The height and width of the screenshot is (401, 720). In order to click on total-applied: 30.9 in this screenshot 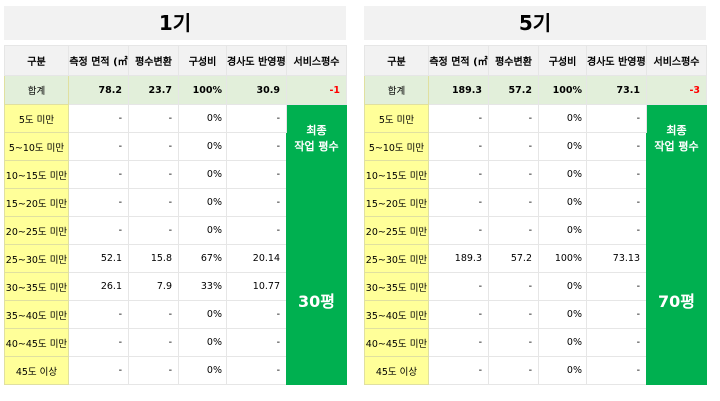, I will do `click(256, 90)`.